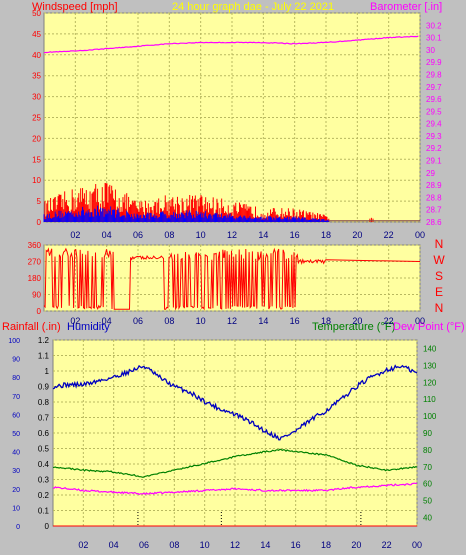 The height and width of the screenshot is (555, 466). Describe the element at coordinates (36, 55) in the screenshot. I see `wind-tick-label: 40` at that location.